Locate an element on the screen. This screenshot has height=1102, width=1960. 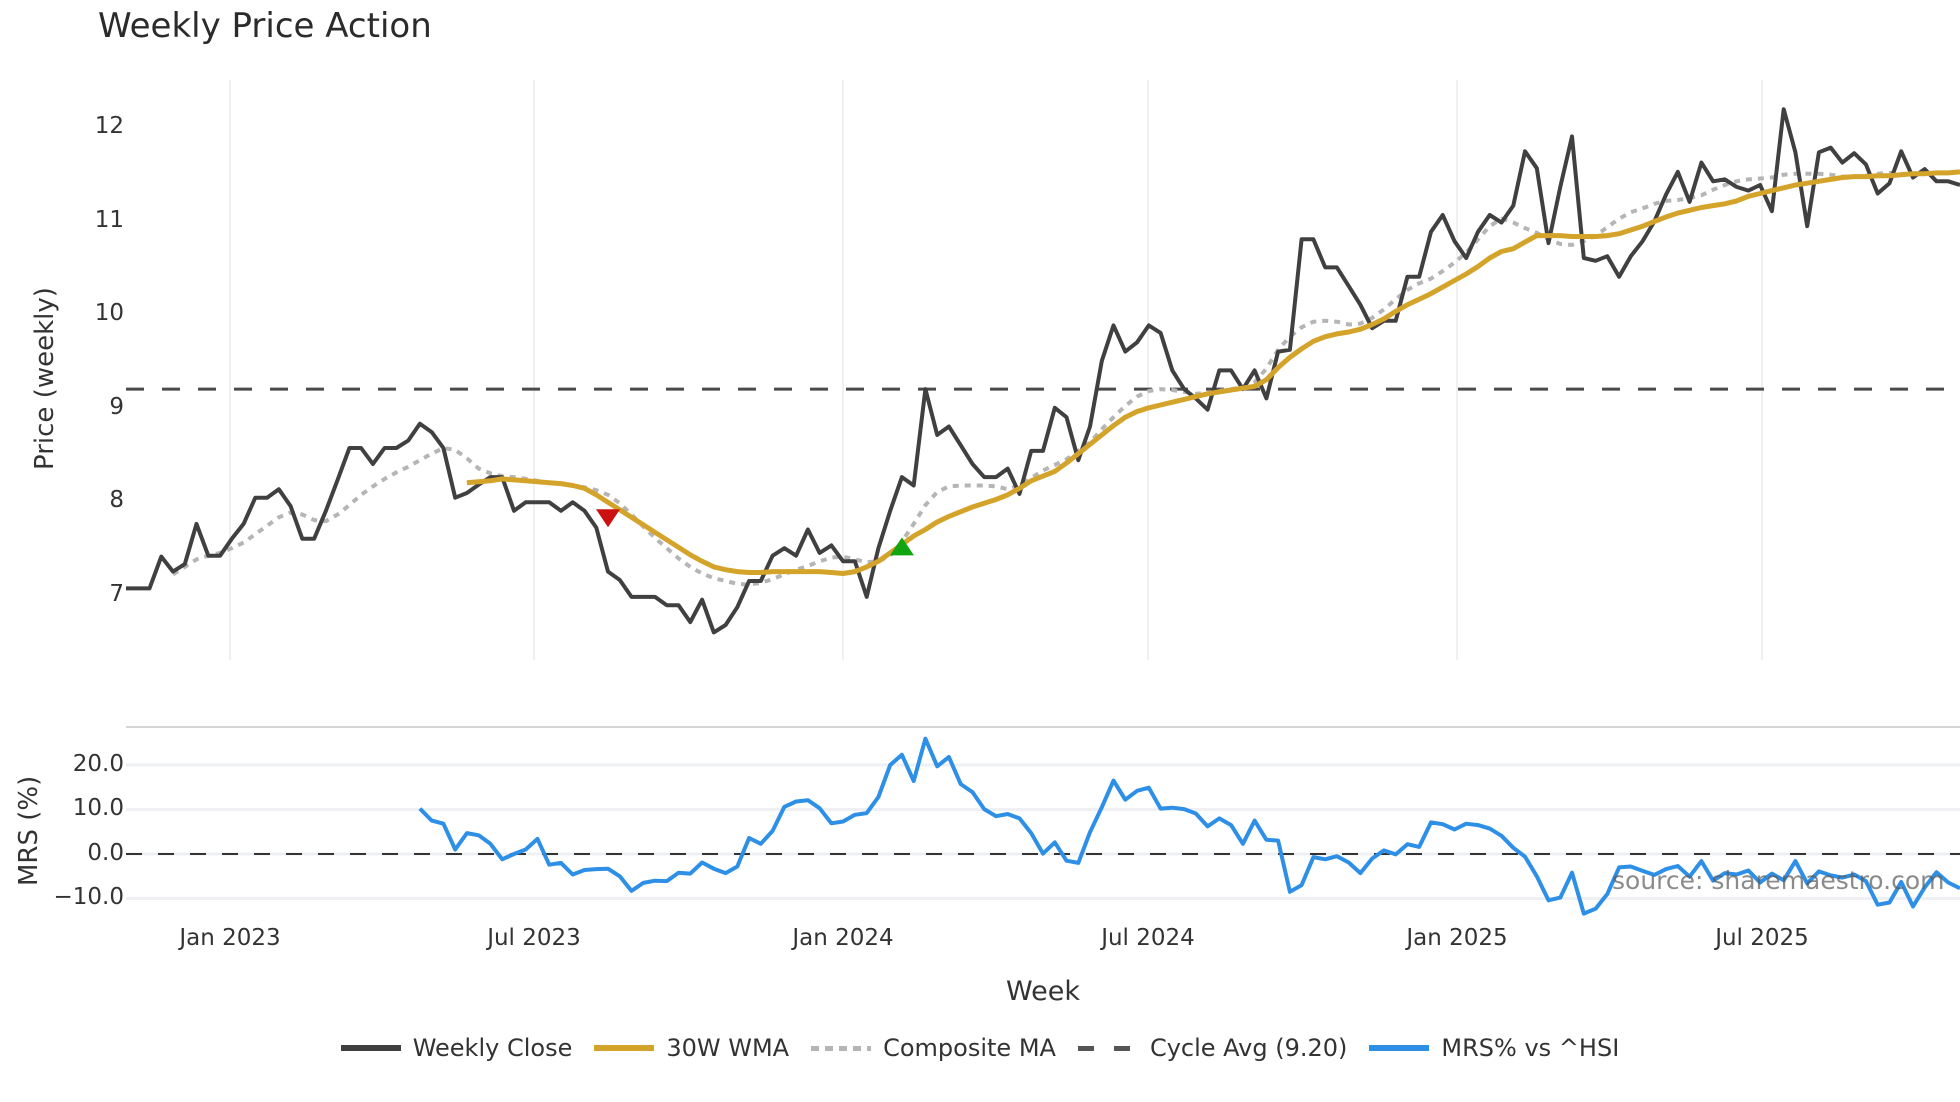
x-tick: Jan 2023 is located at coordinates (230, 938).